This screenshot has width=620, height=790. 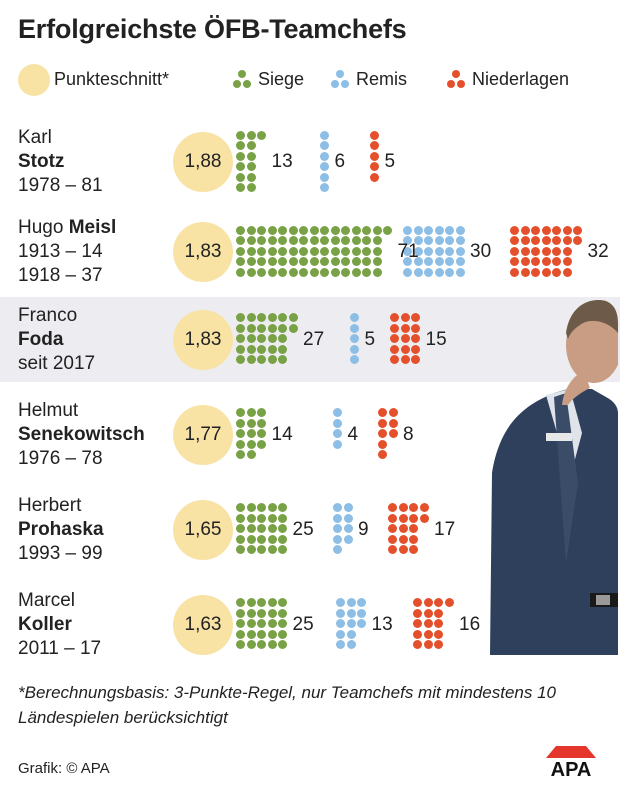 I want to click on average-value: 1,83, so click(x=203, y=339).